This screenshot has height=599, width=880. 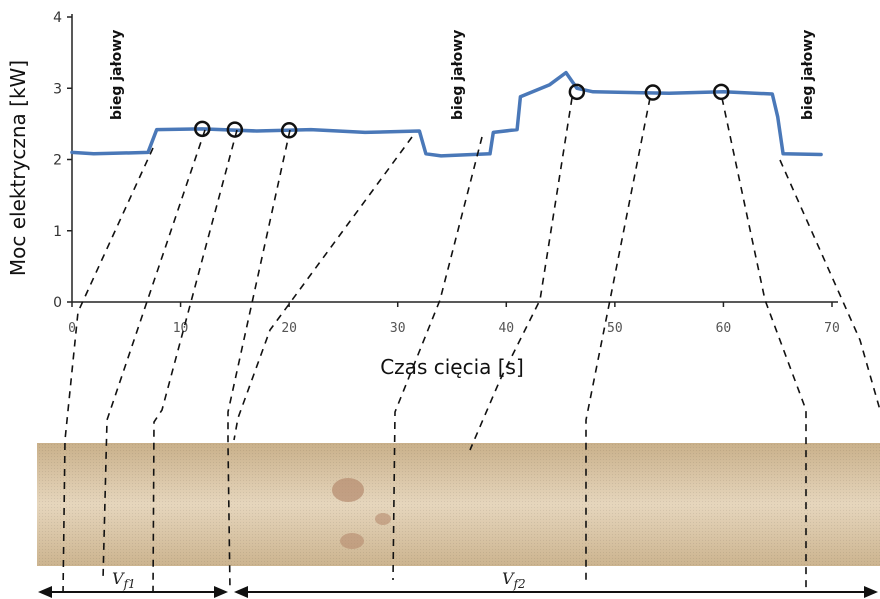 I want to click on segment-label-vf2: Vf2, so click(x=514, y=580).